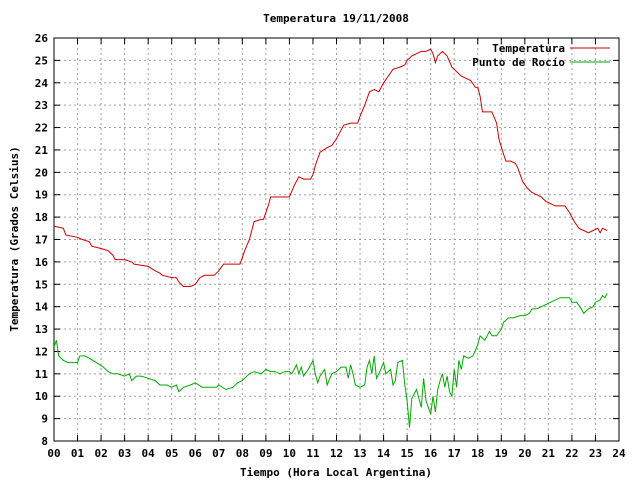 Image resolution: width=640 pixels, height=480 pixels. What do you see at coordinates (171, 453) in the screenshot?
I see `x-tick-label: 05` at bounding box center [171, 453].